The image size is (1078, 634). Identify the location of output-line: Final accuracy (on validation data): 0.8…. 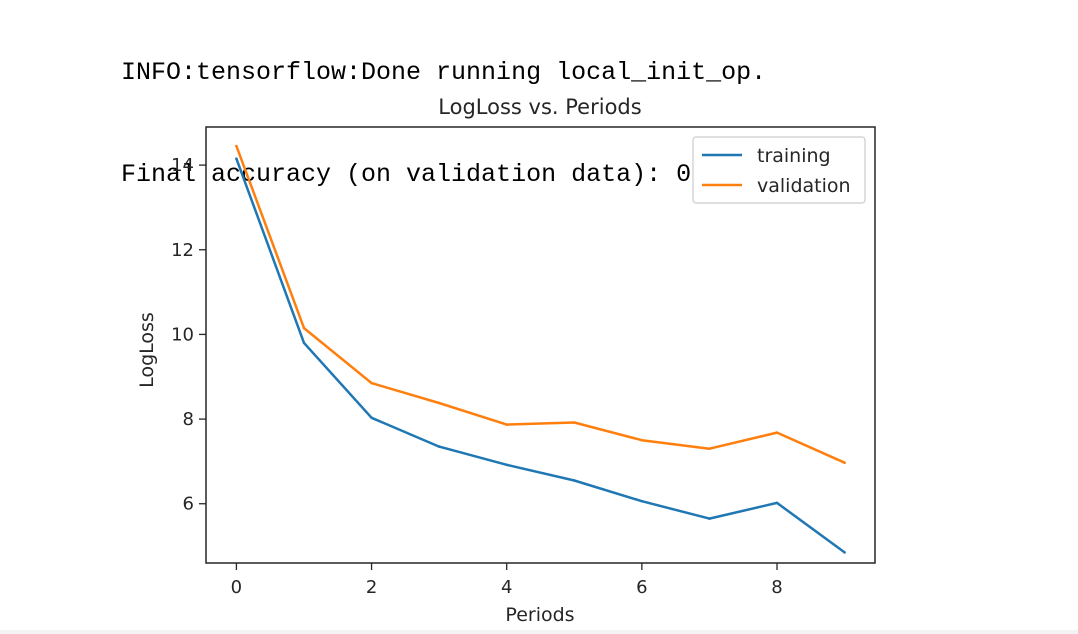
(429, 174).